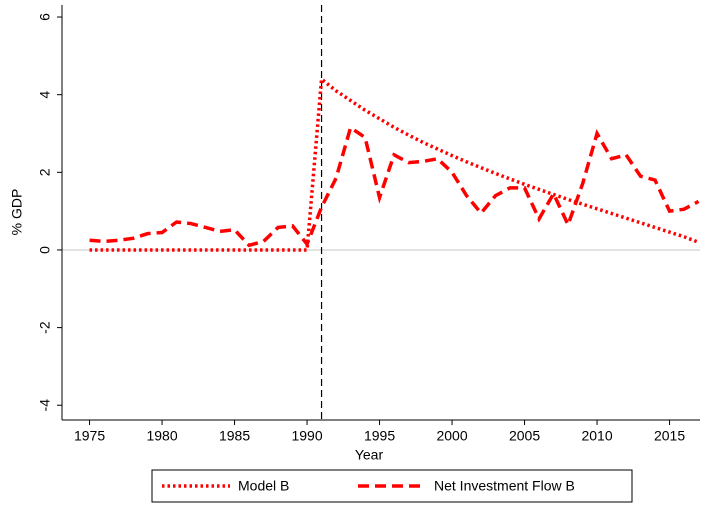  I want to click on y-tick-label: -4, so click(45, 405).